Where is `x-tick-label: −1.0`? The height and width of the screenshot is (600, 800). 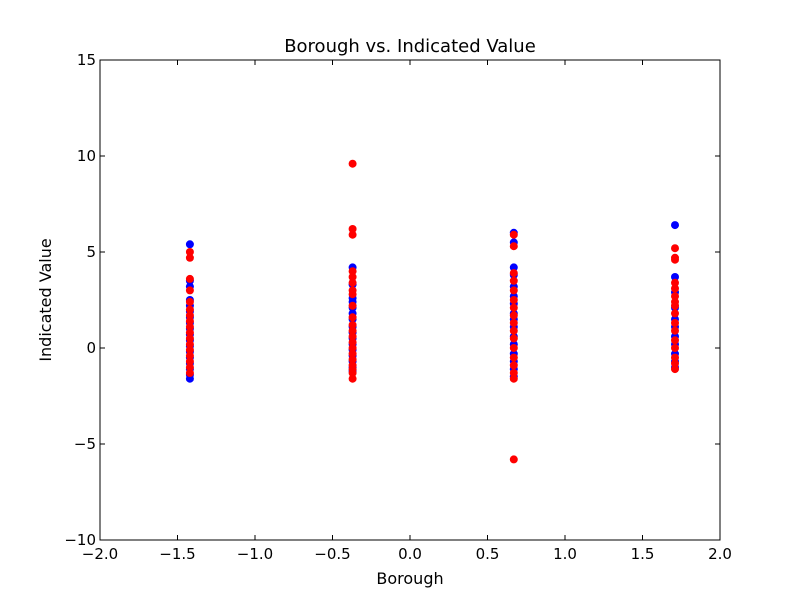
x-tick-label: −1.0 is located at coordinates (255, 554).